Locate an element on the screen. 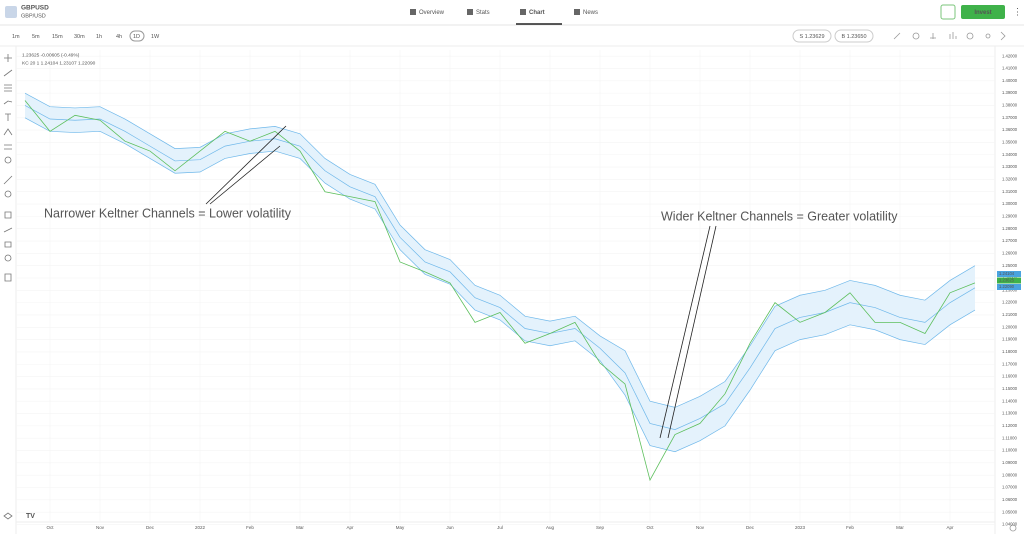 This screenshot has height=534, width=1024. x-tick-label: Jun is located at coordinates (450, 527).